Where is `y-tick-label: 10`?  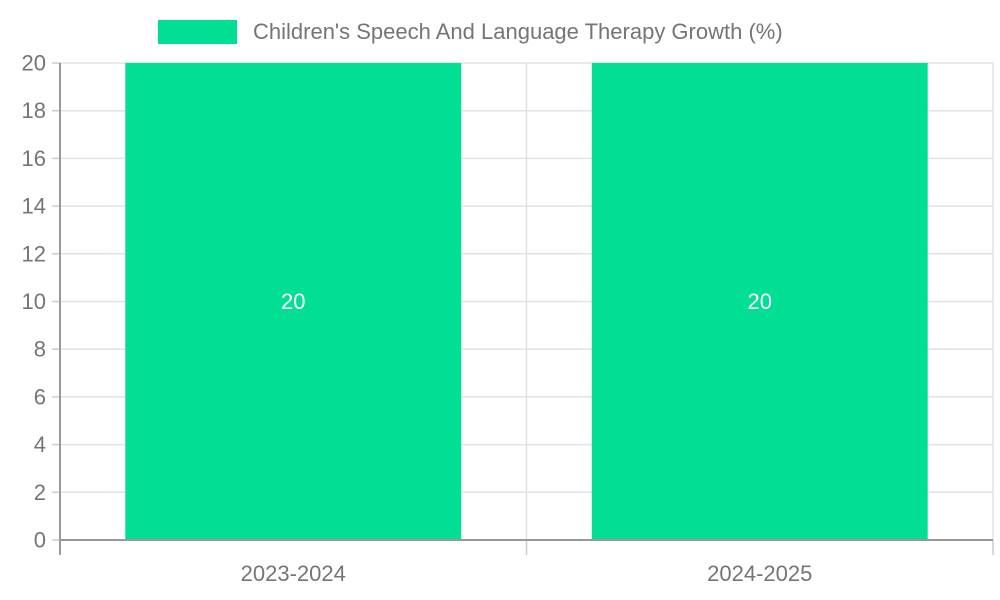 y-tick-label: 10 is located at coordinates (34, 301).